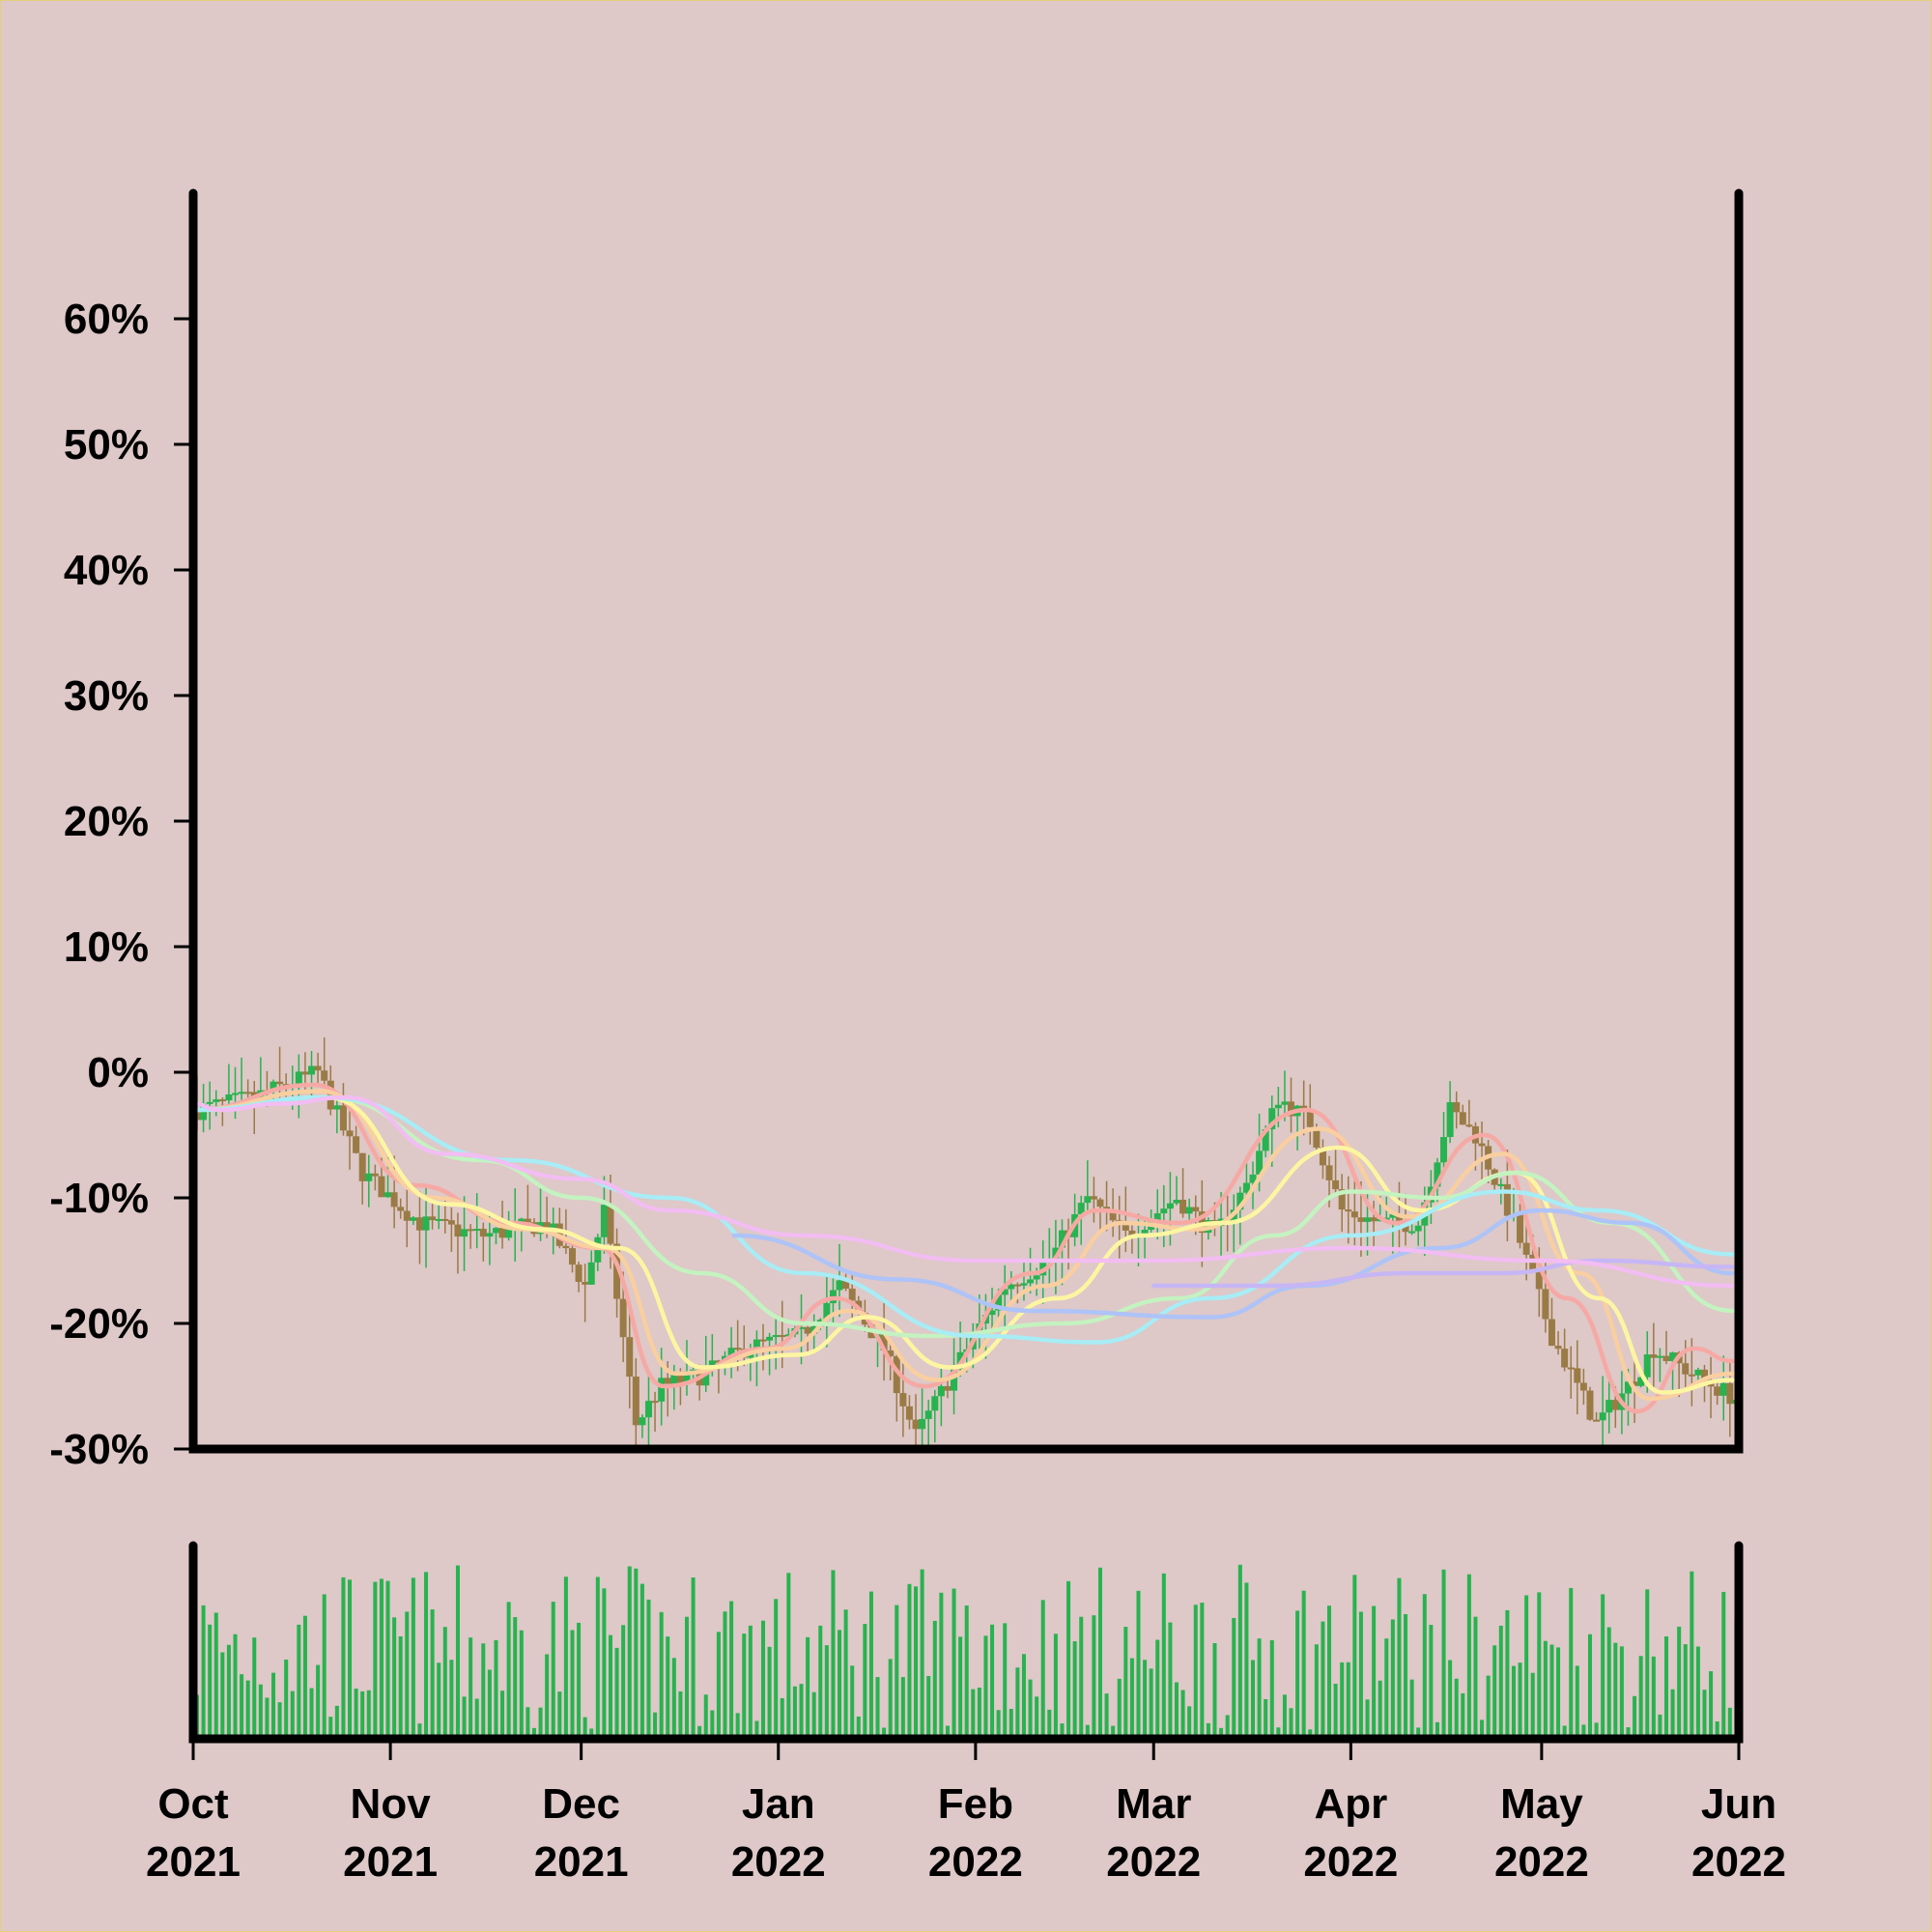 Image resolution: width=1932 pixels, height=1932 pixels. What do you see at coordinates (581, 1804) in the screenshot?
I see `x-tick-label-month: Dec` at bounding box center [581, 1804].